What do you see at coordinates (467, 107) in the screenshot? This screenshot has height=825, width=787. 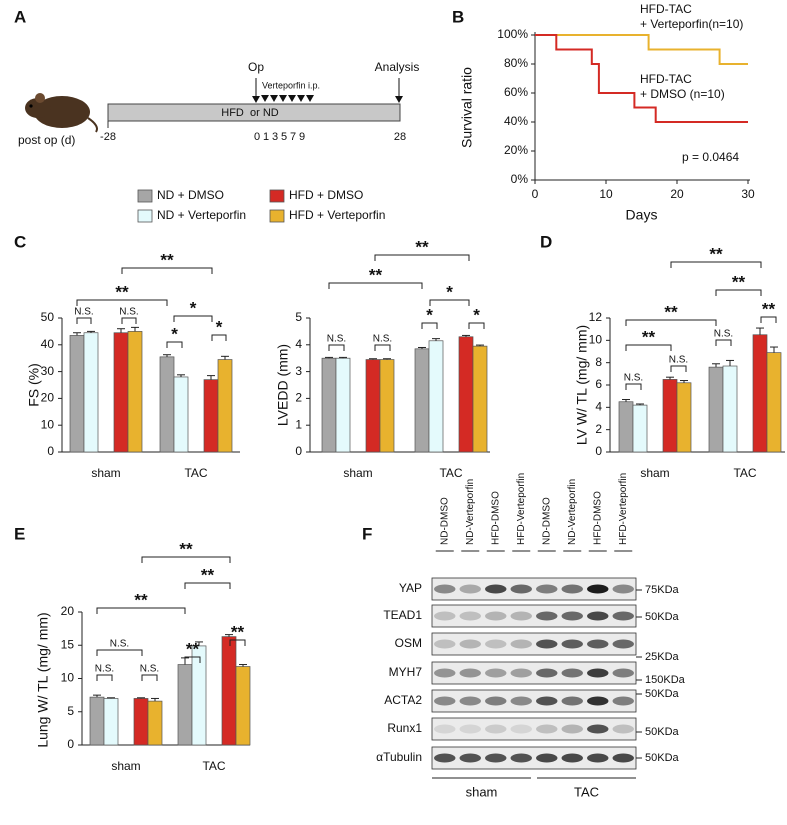 I see `y-axis-label: Survival ratio` at bounding box center [467, 107].